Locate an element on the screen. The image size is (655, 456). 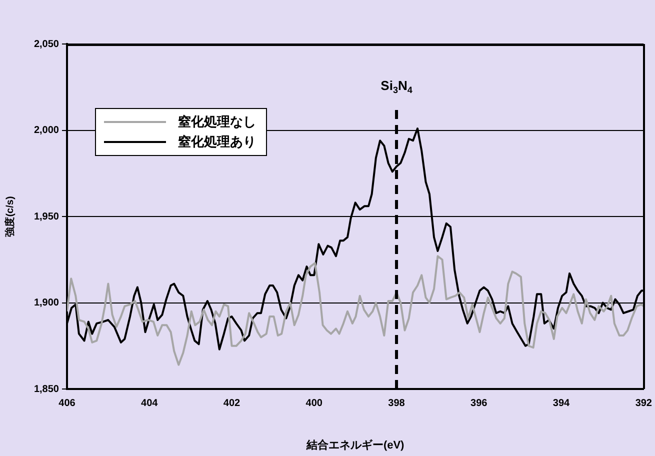
y-tick-label: 1,850 is located at coordinates (47, 389).